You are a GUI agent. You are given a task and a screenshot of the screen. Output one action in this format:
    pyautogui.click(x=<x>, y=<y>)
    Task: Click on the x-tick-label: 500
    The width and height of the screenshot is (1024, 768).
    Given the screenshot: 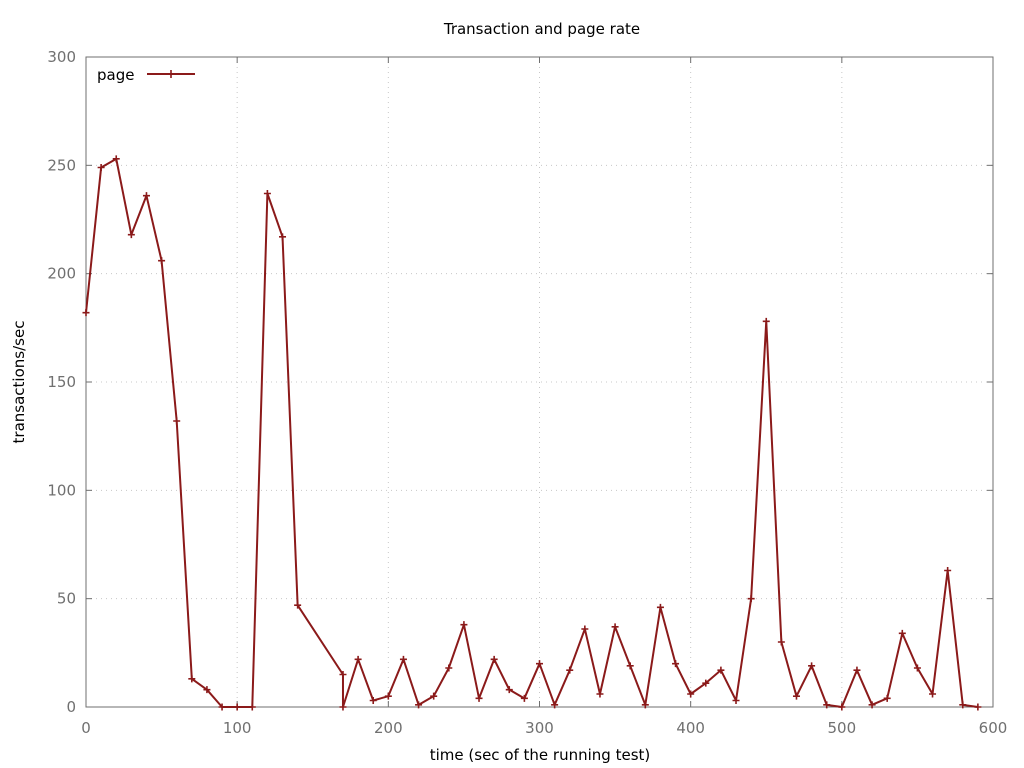 What is the action you would take?
    pyautogui.click(x=842, y=728)
    